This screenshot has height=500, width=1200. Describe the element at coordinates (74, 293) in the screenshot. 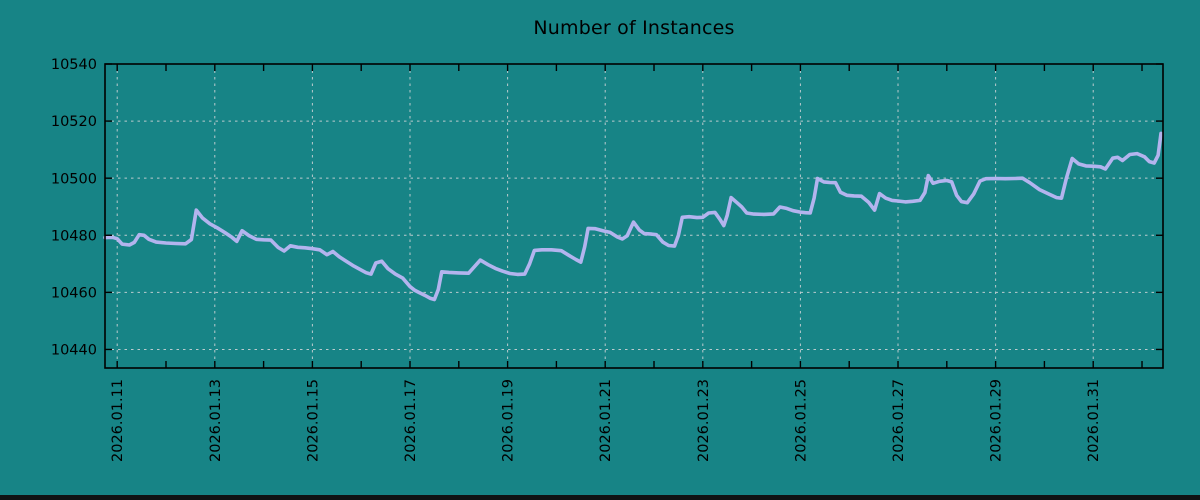

I see `y-tick-label: 10460` at that location.